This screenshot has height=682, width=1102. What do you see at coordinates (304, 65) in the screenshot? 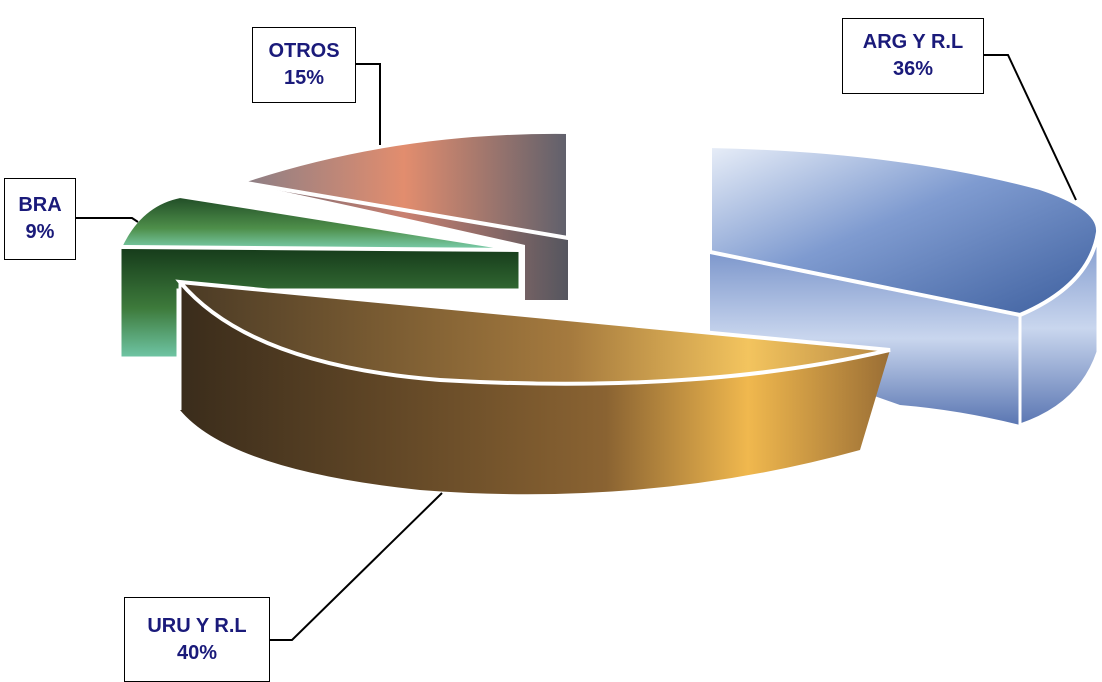
I see `data-label-otros: OTROS 15%` at bounding box center [304, 65].